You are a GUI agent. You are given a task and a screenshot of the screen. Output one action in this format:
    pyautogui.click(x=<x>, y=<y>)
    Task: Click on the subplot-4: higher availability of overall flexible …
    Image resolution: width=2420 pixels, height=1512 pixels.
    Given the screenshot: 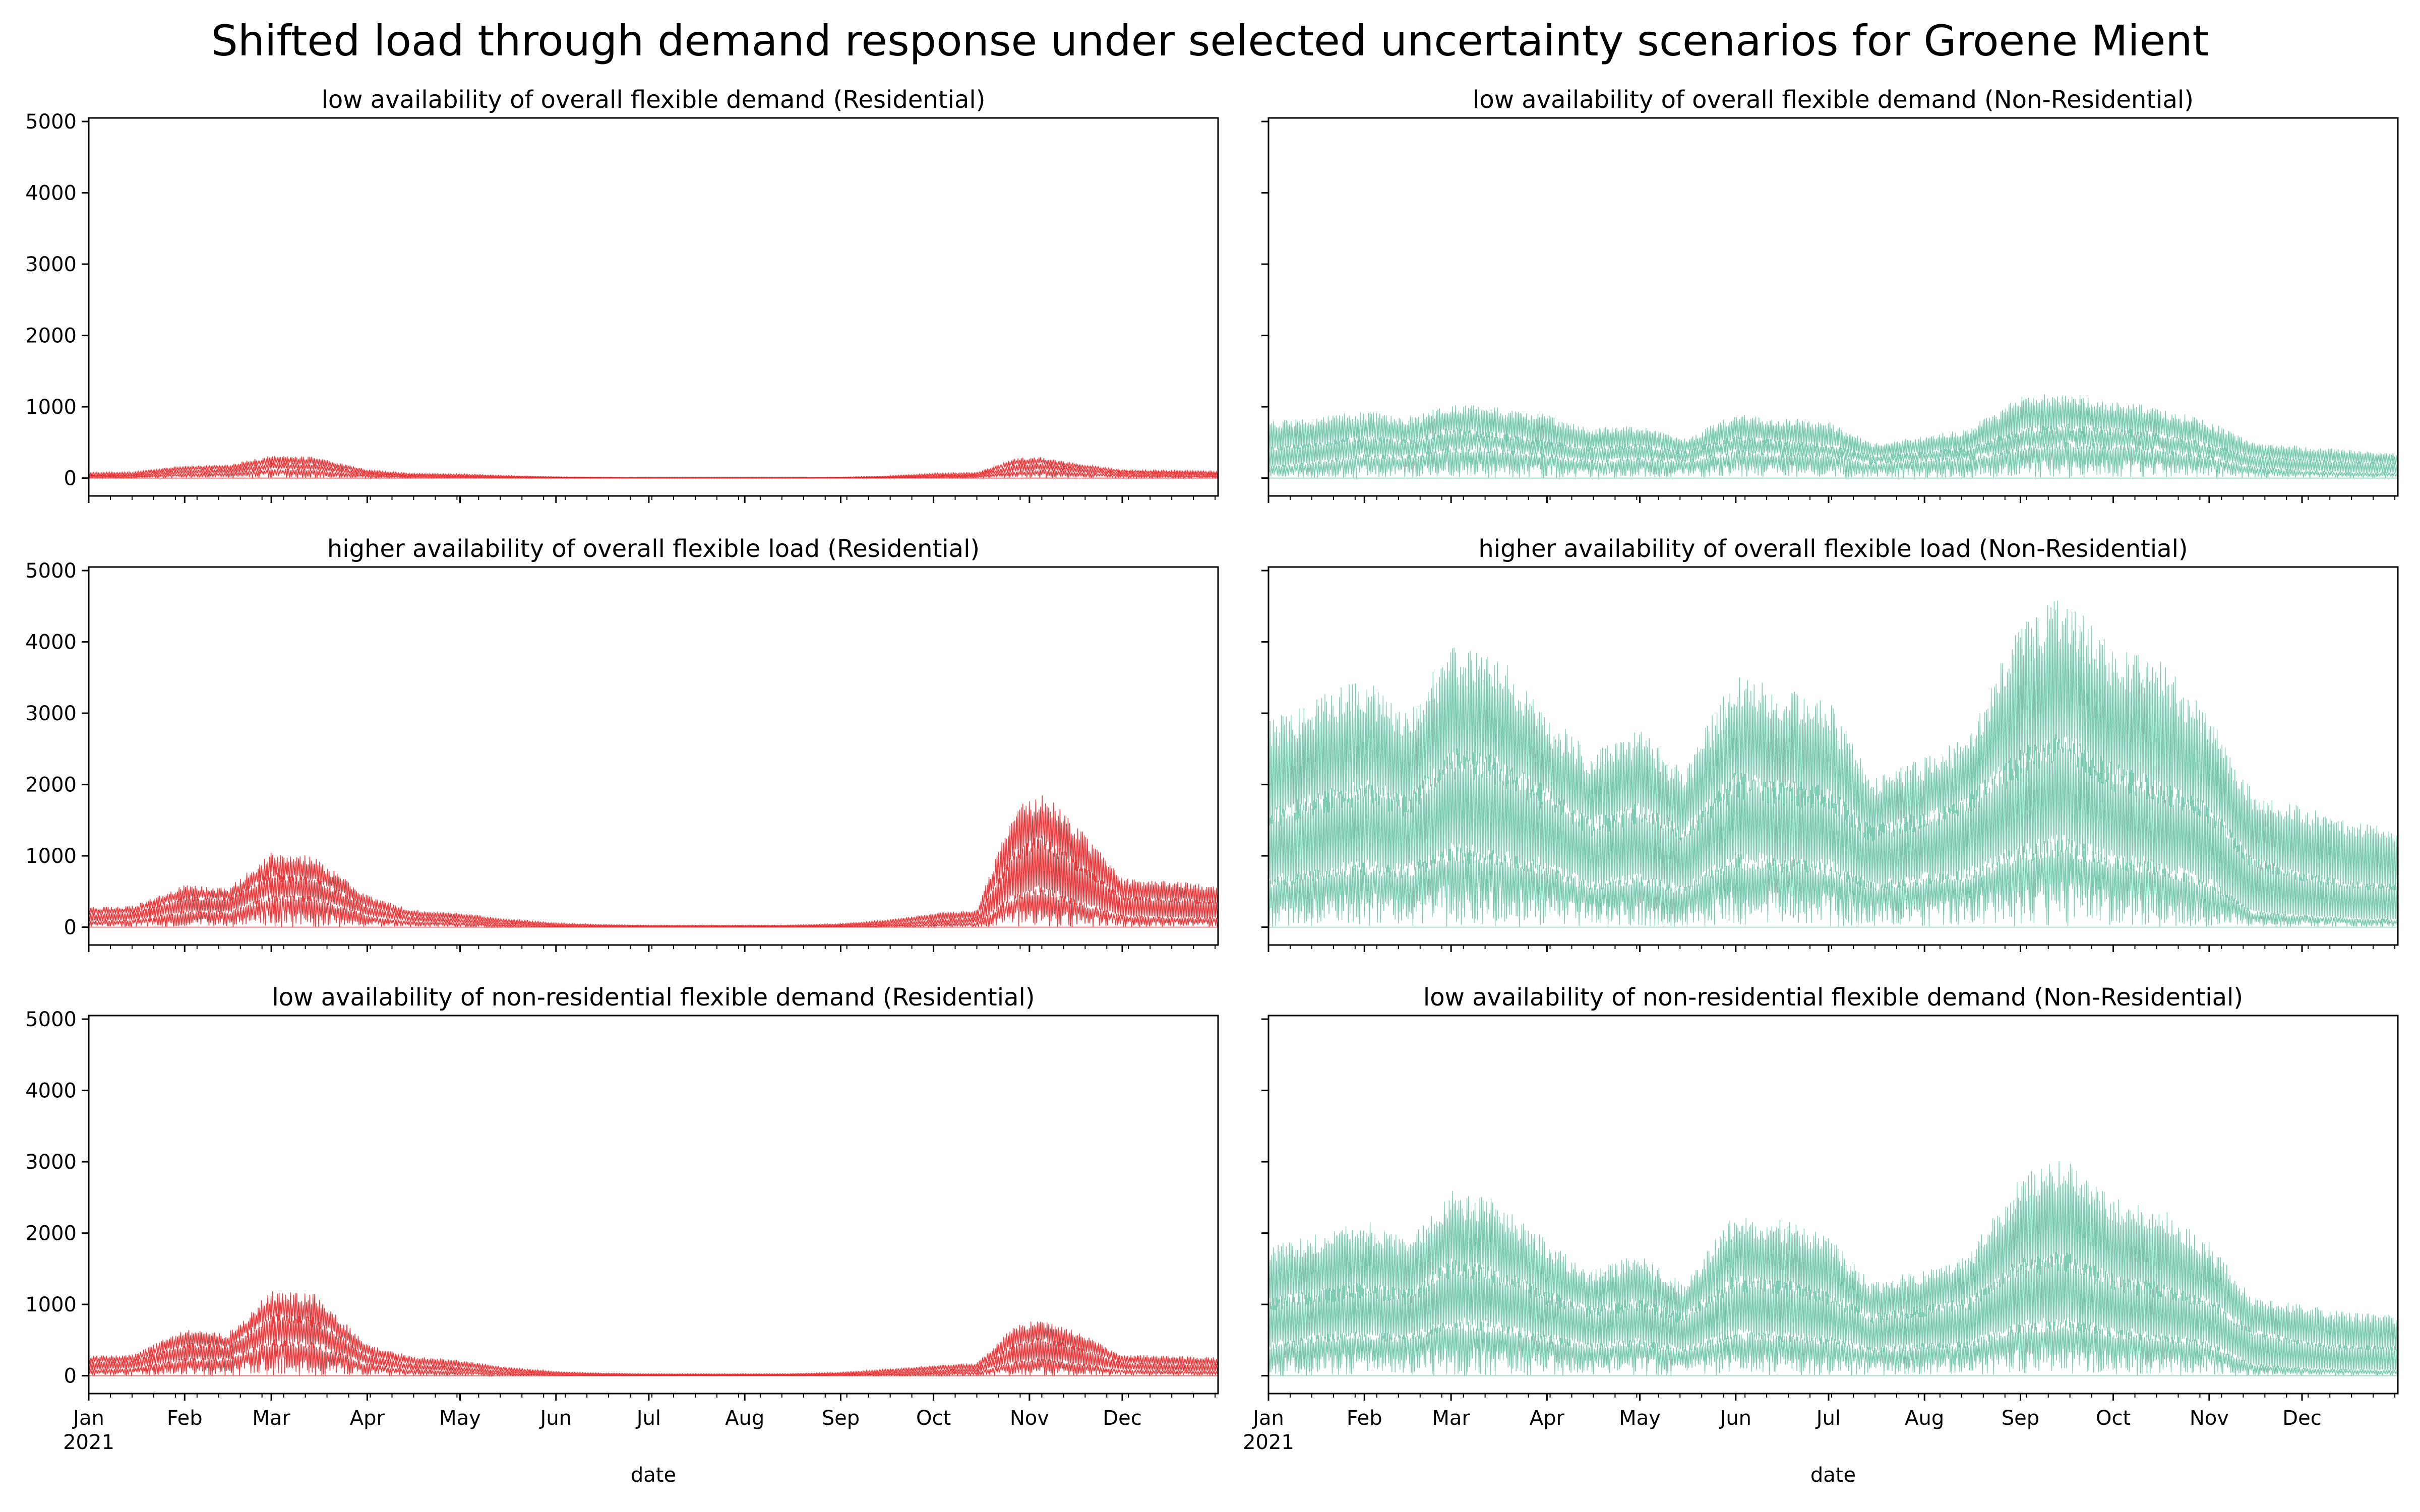 What is the action you would take?
    pyautogui.click(x=1830, y=743)
    